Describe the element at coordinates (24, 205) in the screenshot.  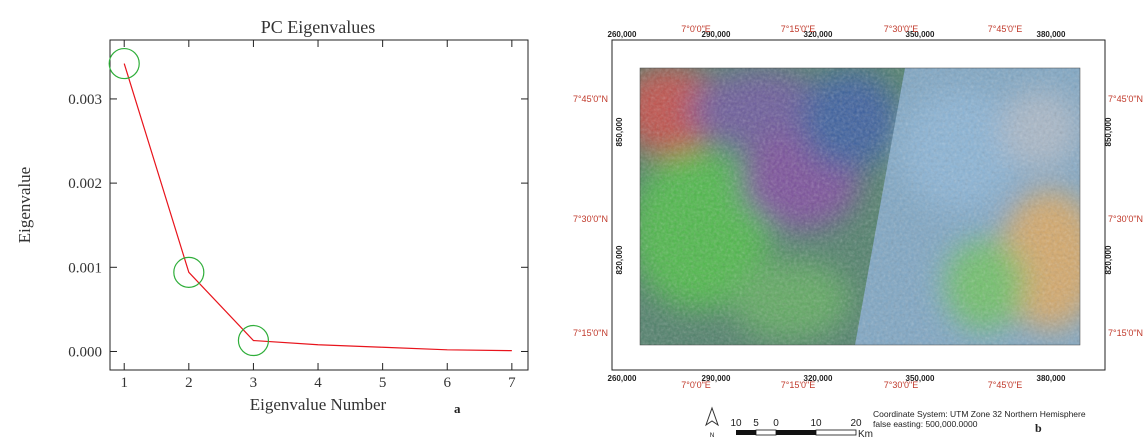
I see `y-axis-label: Eigenvalue` at that location.